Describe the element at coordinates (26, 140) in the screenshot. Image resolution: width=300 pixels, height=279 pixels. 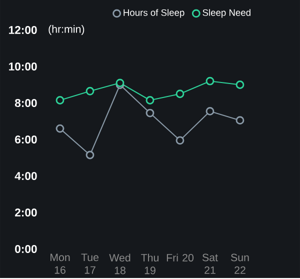
I see `y-tick-label: 6:00` at that location.